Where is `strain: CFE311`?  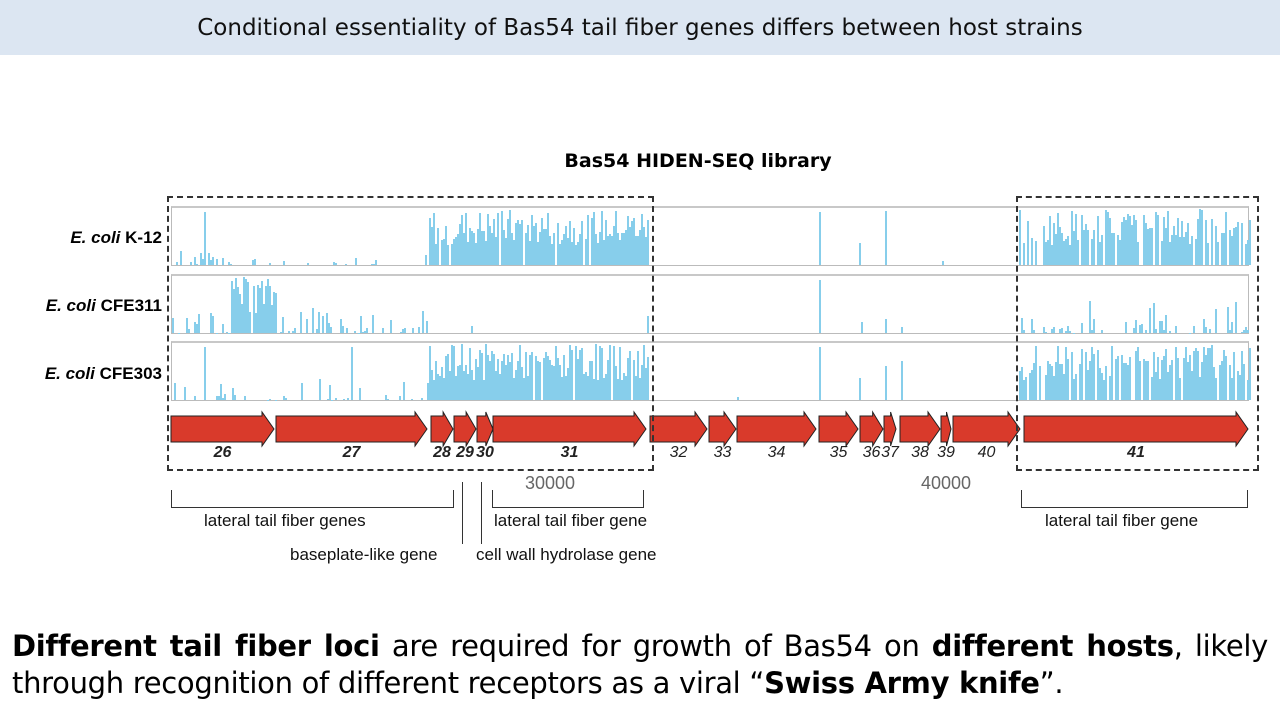 strain: CFE311 is located at coordinates (131, 305).